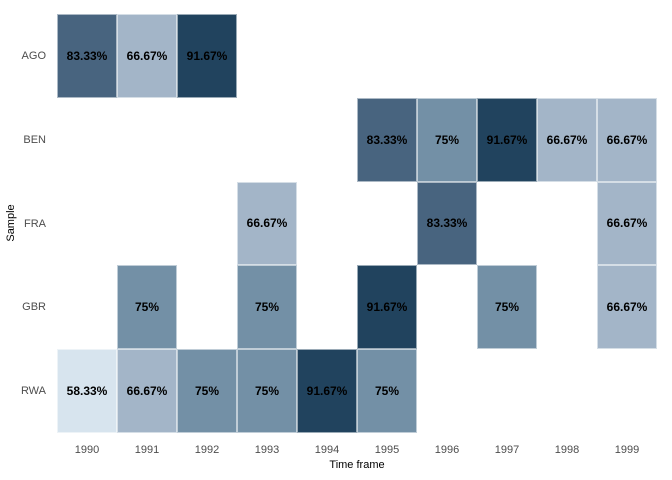  Describe the element at coordinates (627, 450) in the screenshot. I see `x-tick-label: 1999` at that location.